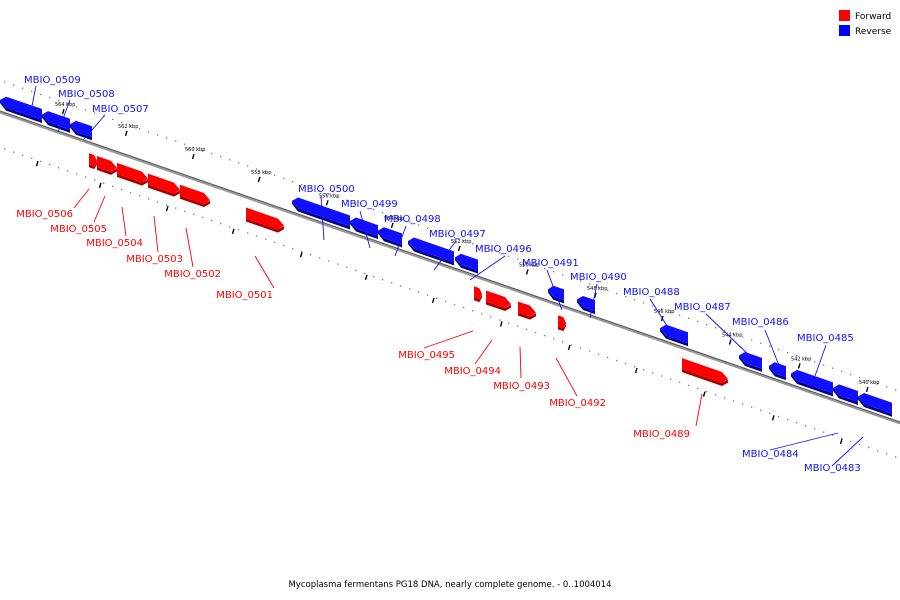  Describe the element at coordinates (651, 292) in the screenshot. I see `gene-label: MBIO_0488` at that location.